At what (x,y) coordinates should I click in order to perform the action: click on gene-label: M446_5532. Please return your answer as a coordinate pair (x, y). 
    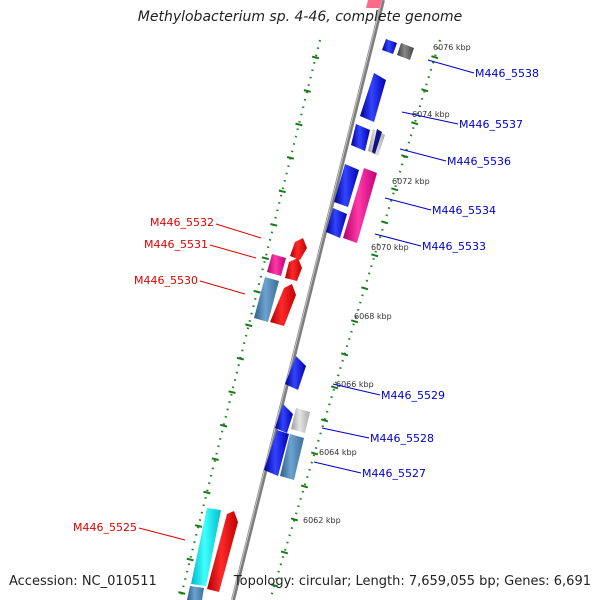
    Looking at the image, I should click on (182, 222).